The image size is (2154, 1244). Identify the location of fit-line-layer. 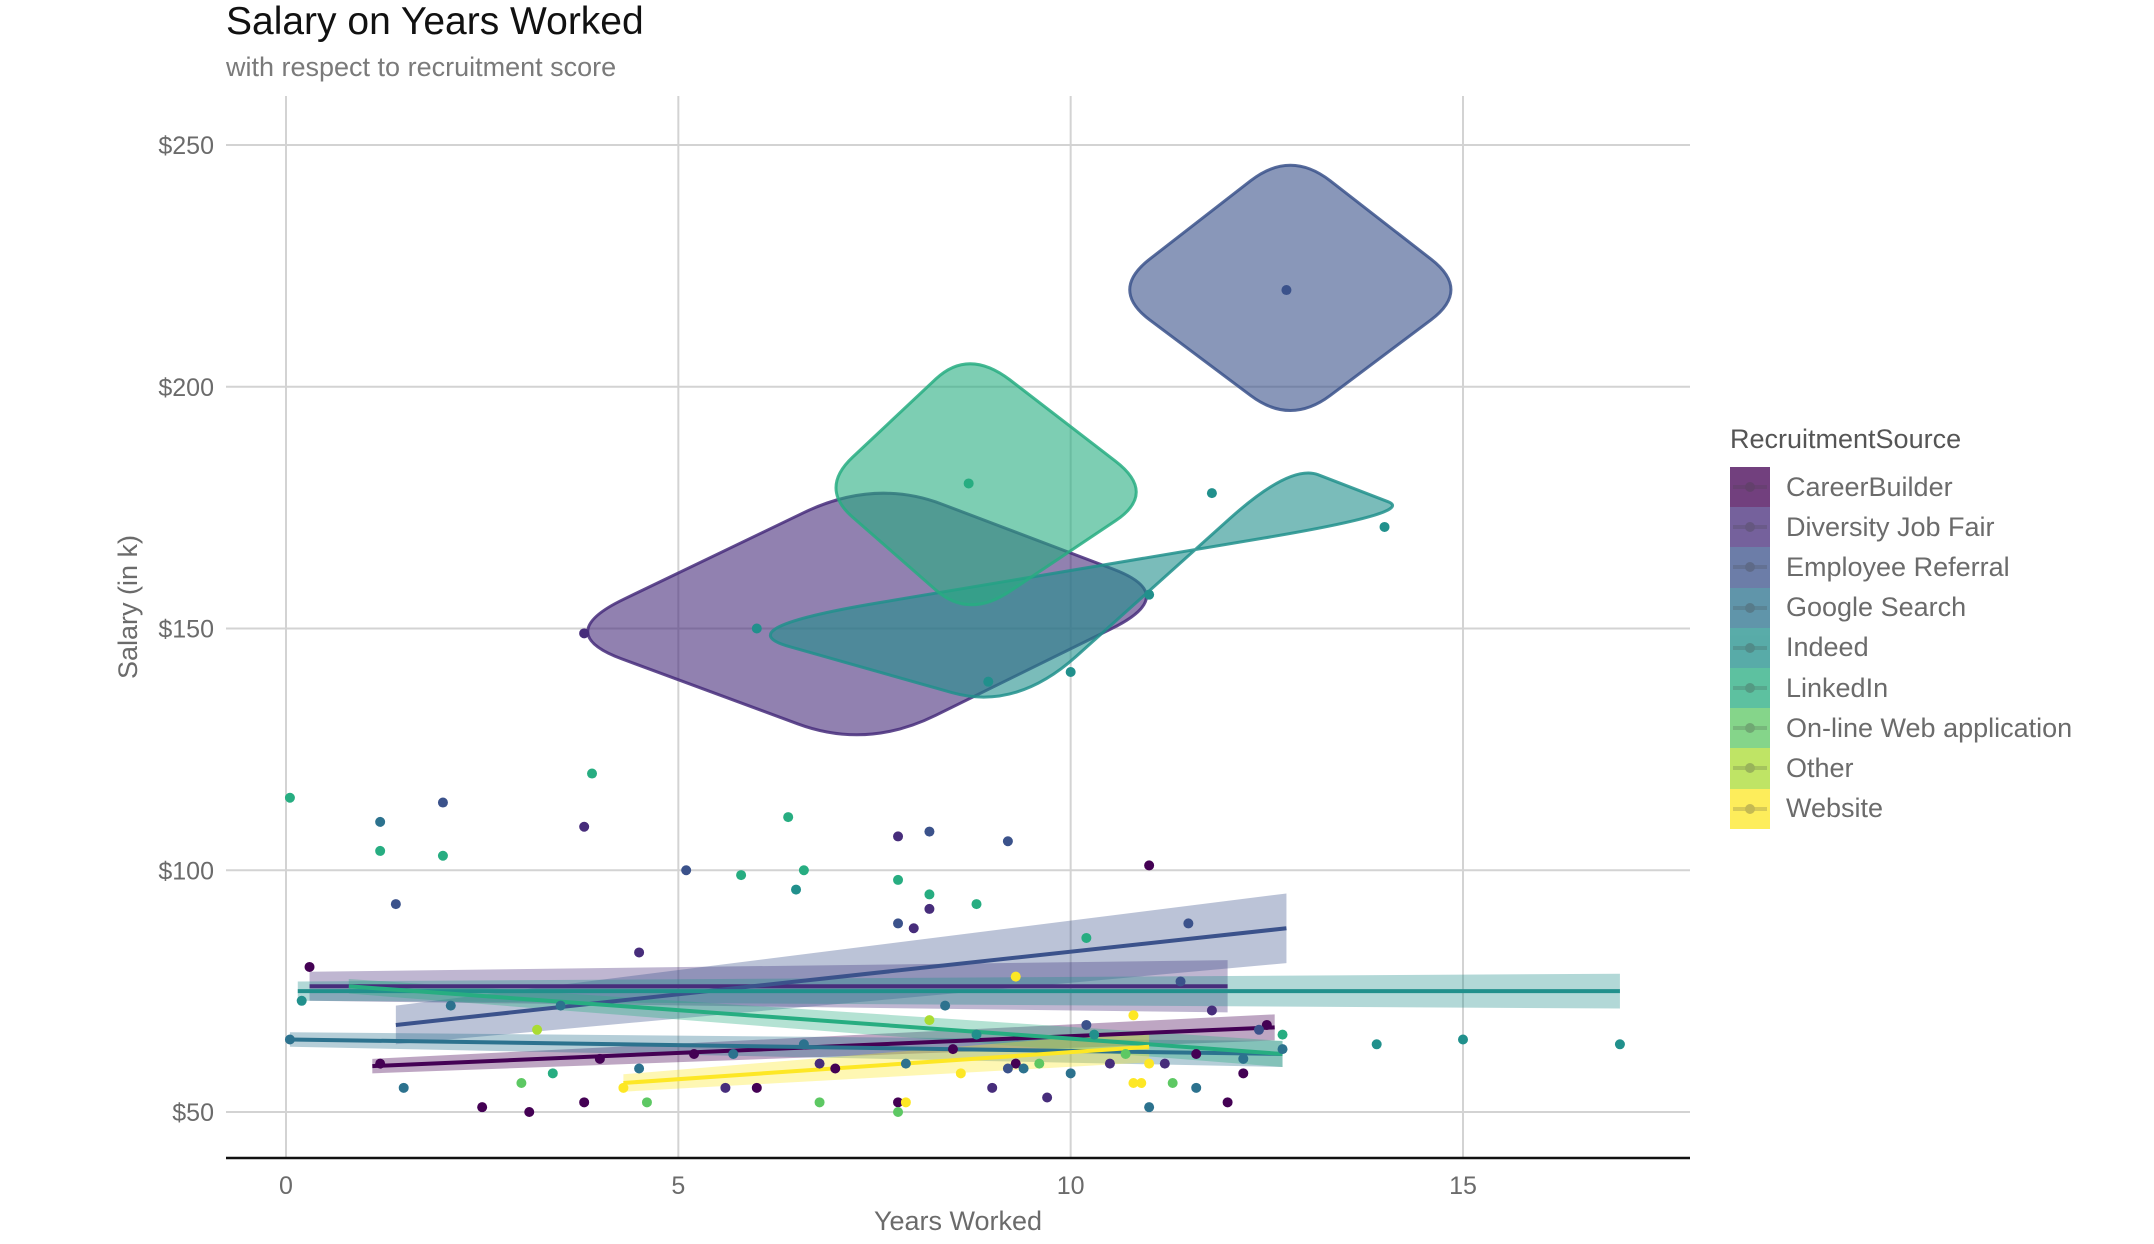
(954, 1005).